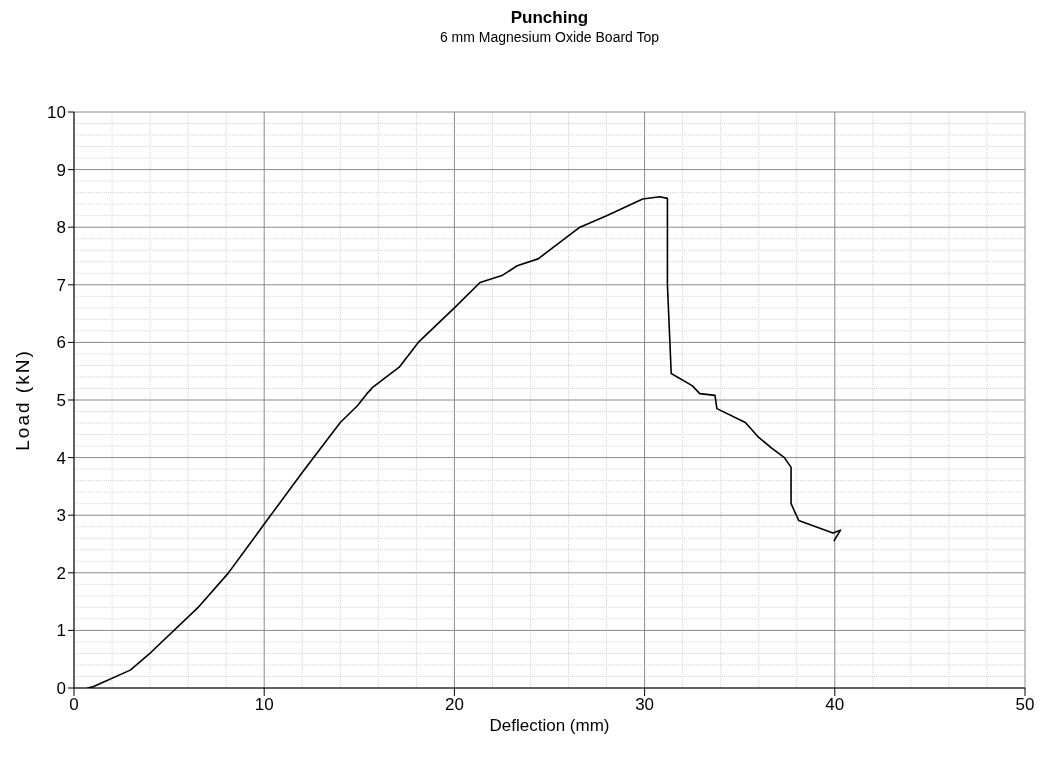 The height and width of the screenshot is (769, 1049). What do you see at coordinates (74, 705) in the screenshot?
I see `x-tick-label: 0` at bounding box center [74, 705].